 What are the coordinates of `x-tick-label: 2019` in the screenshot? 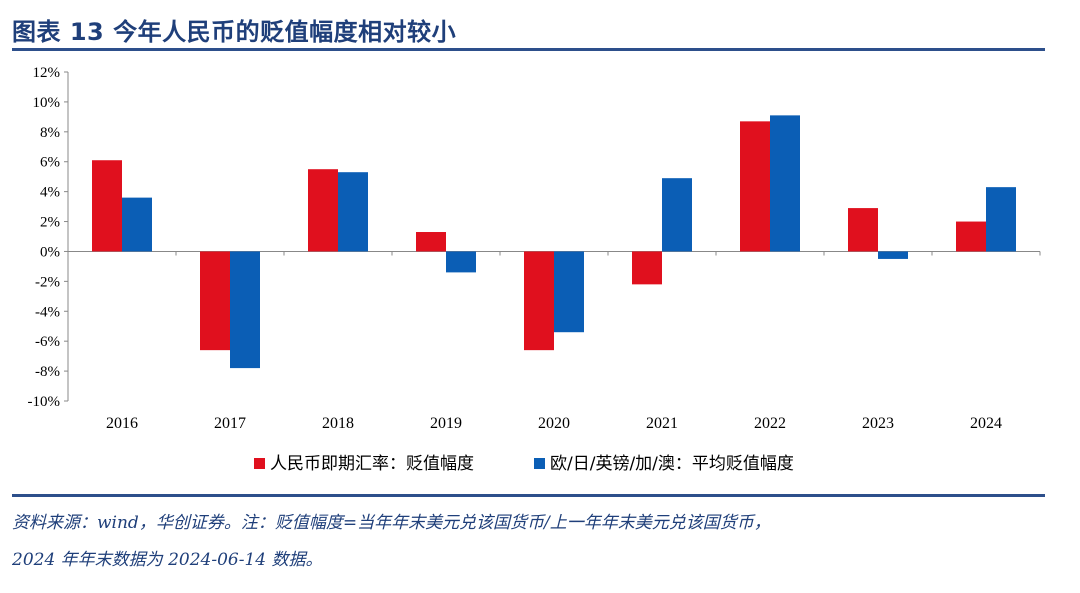 It's located at (446, 423).